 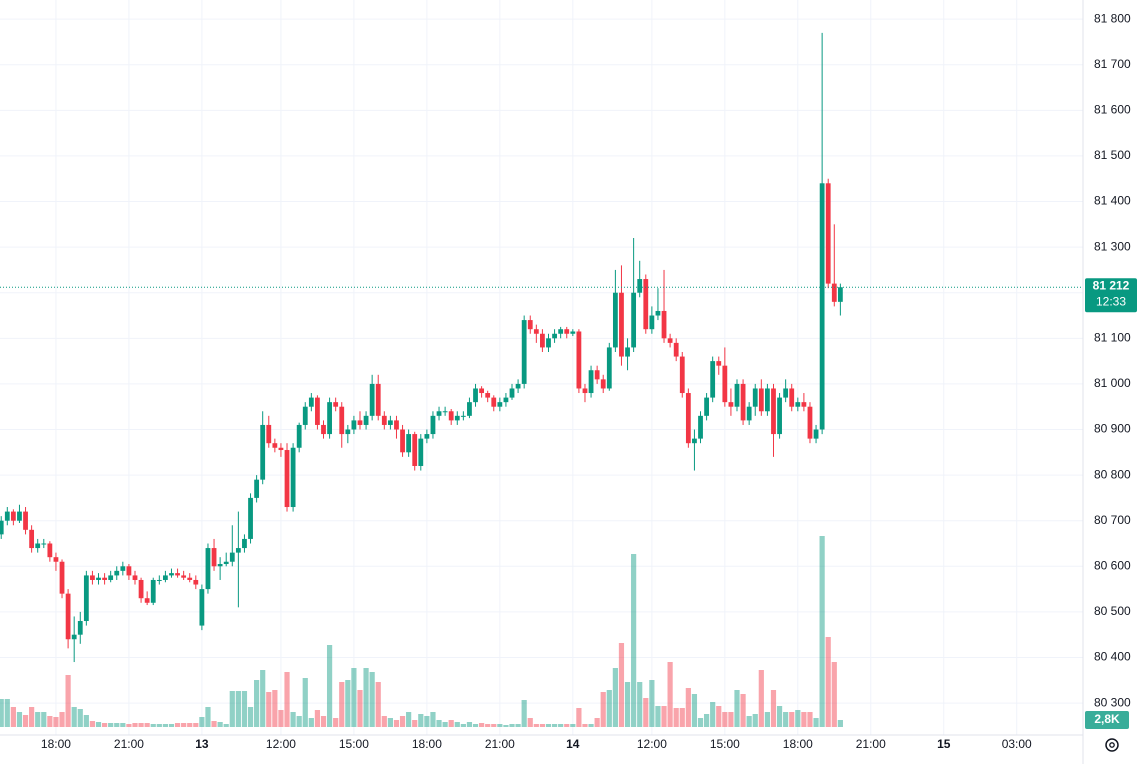 What do you see at coordinates (1017, 744) in the screenshot?
I see `x-tick-label: 03:00` at bounding box center [1017, 744].